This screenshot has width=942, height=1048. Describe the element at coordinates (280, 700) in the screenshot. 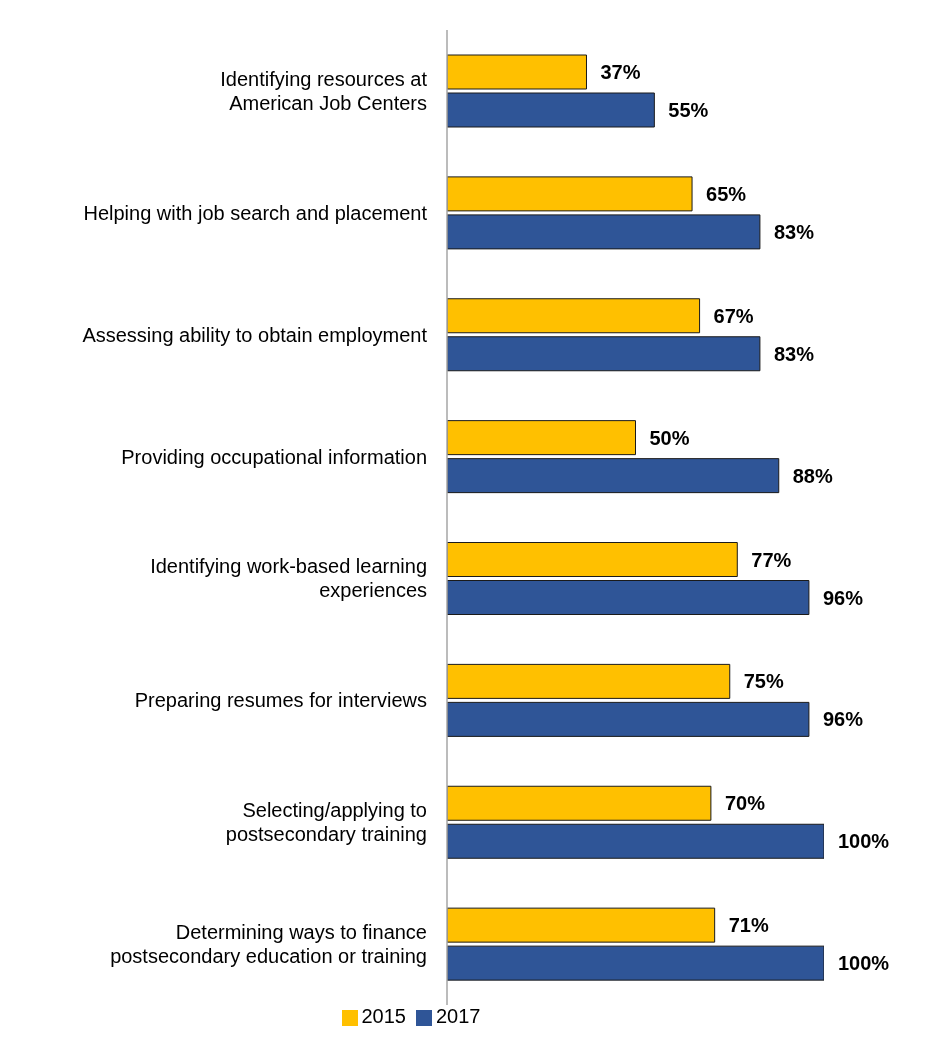

I see `y-tick-label: Preparing resumes for interviews` at that location.